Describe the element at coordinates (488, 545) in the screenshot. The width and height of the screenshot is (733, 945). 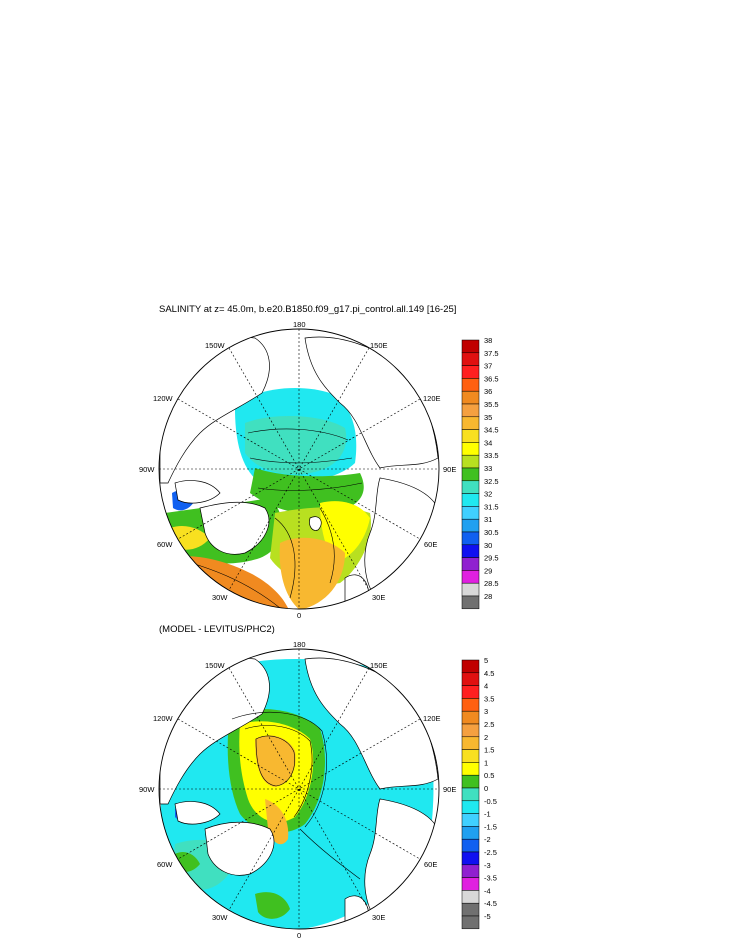
I see `colorbar-label: 30` at that location.